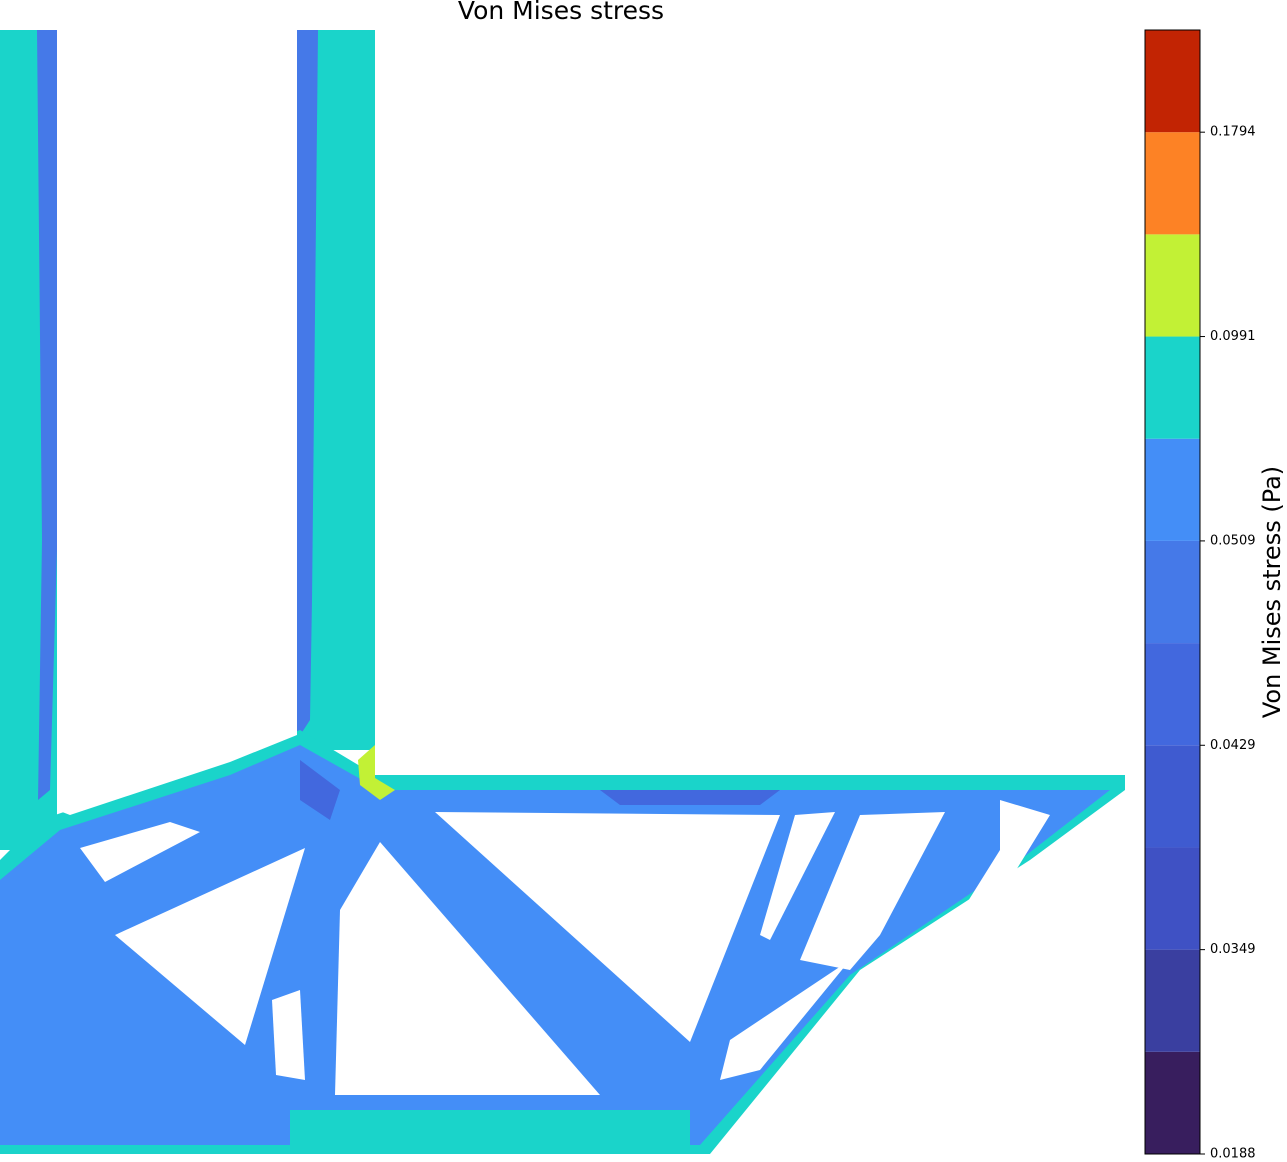 The width and height of the screenshot is (1287, 1162). What do you see at coordinates (1233, 745) in the screenshot?
I see `colorbar-tick-label: 0.0429` at bounding box center [1233, 745].